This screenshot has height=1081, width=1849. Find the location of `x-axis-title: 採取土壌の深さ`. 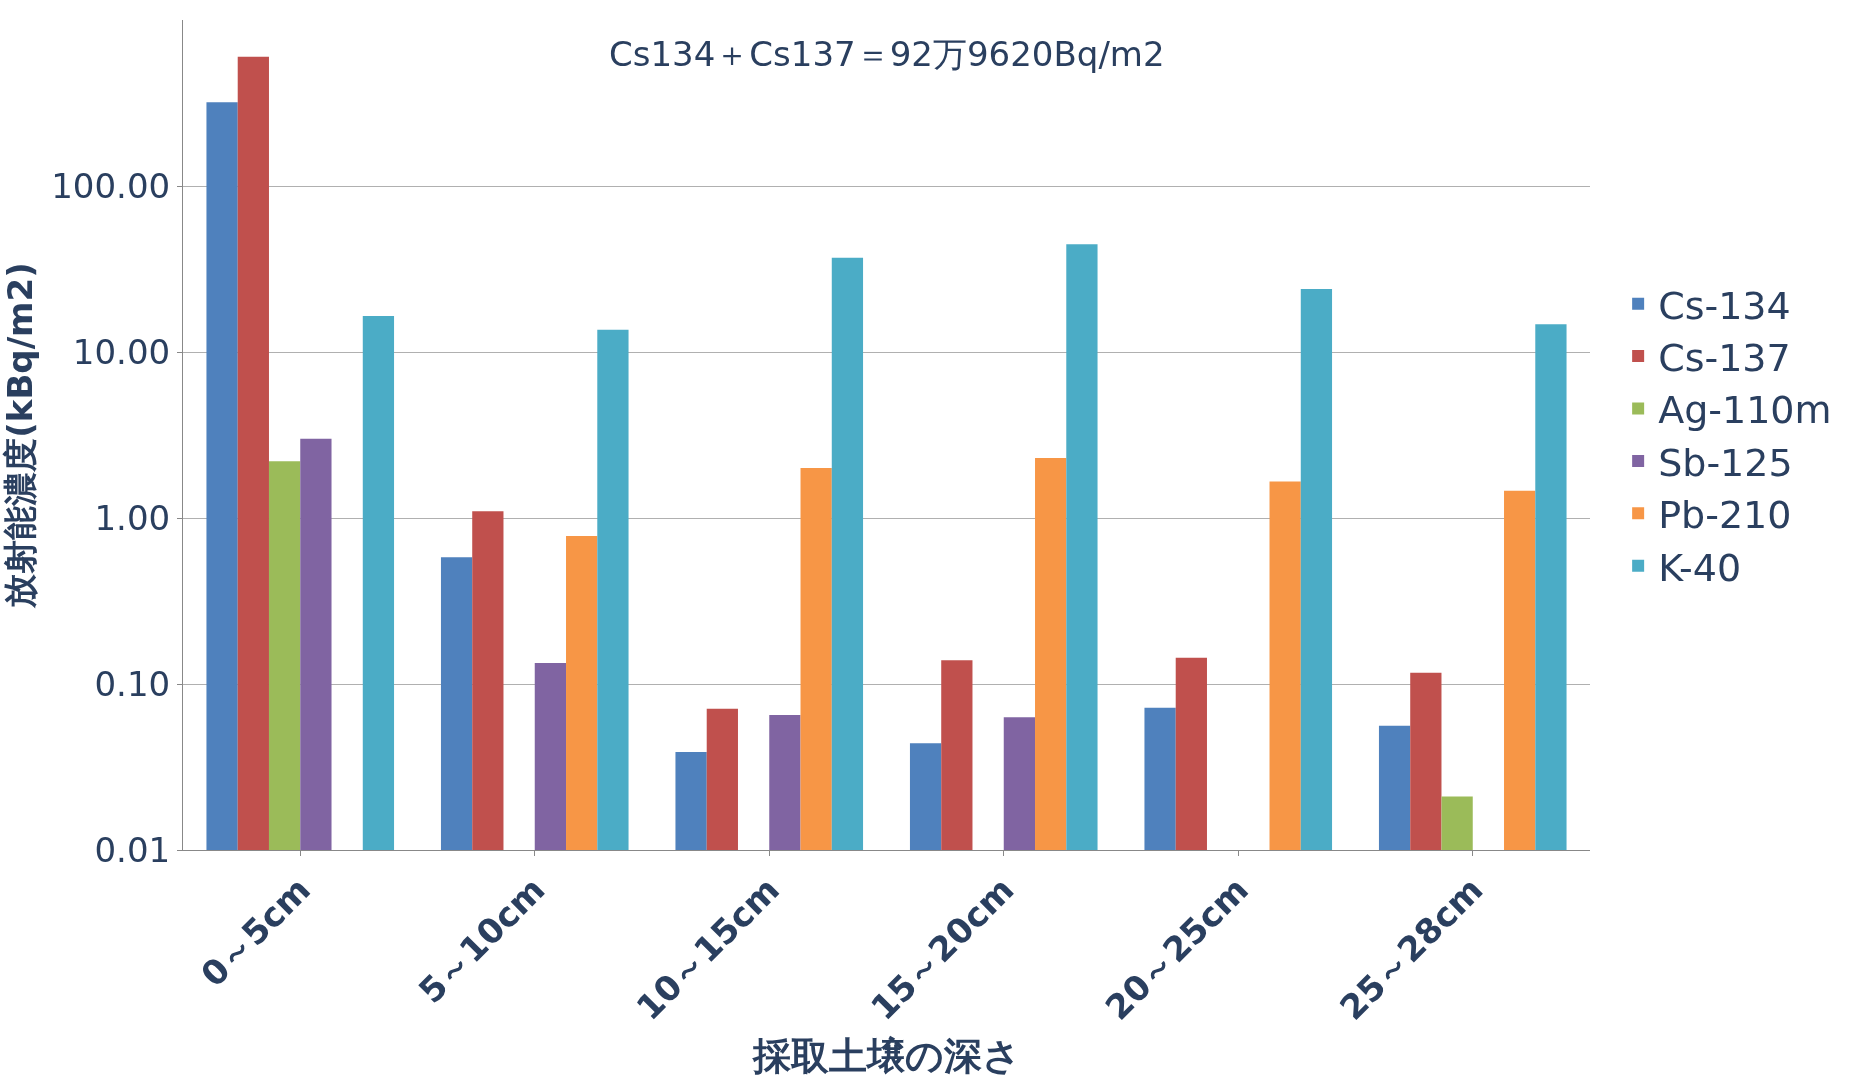

x-axis-title: 採取土壌の深さ is located at coordinates (886, 1055).